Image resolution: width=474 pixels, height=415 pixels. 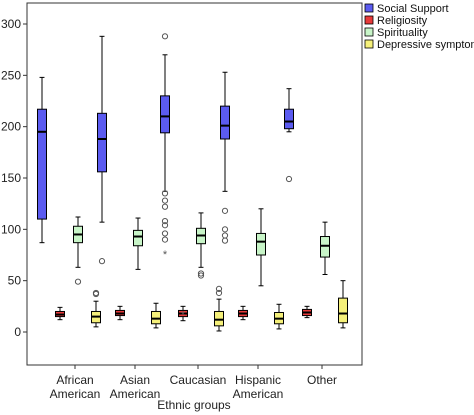 I want to click on box-social-support: *, so click(x=165, y=147).